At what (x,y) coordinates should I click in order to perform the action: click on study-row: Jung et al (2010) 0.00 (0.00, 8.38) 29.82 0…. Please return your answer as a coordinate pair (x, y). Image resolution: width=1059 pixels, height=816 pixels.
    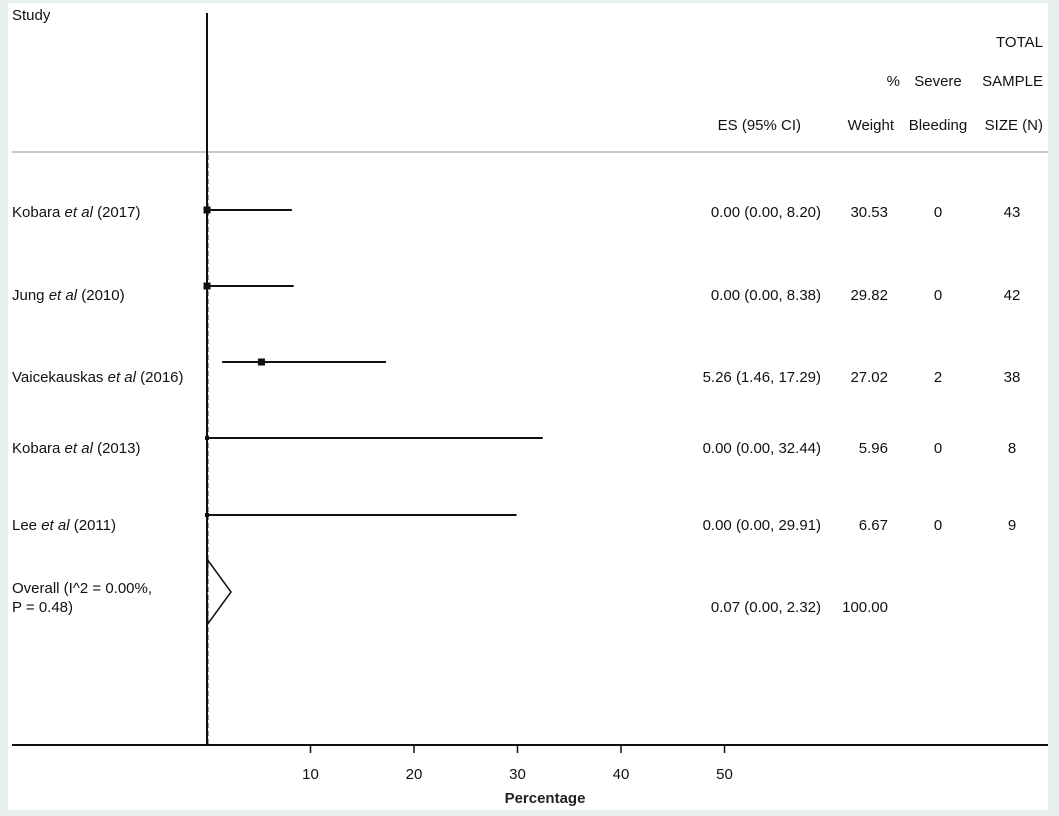
    Looking at the image, I should click on (516, 293).